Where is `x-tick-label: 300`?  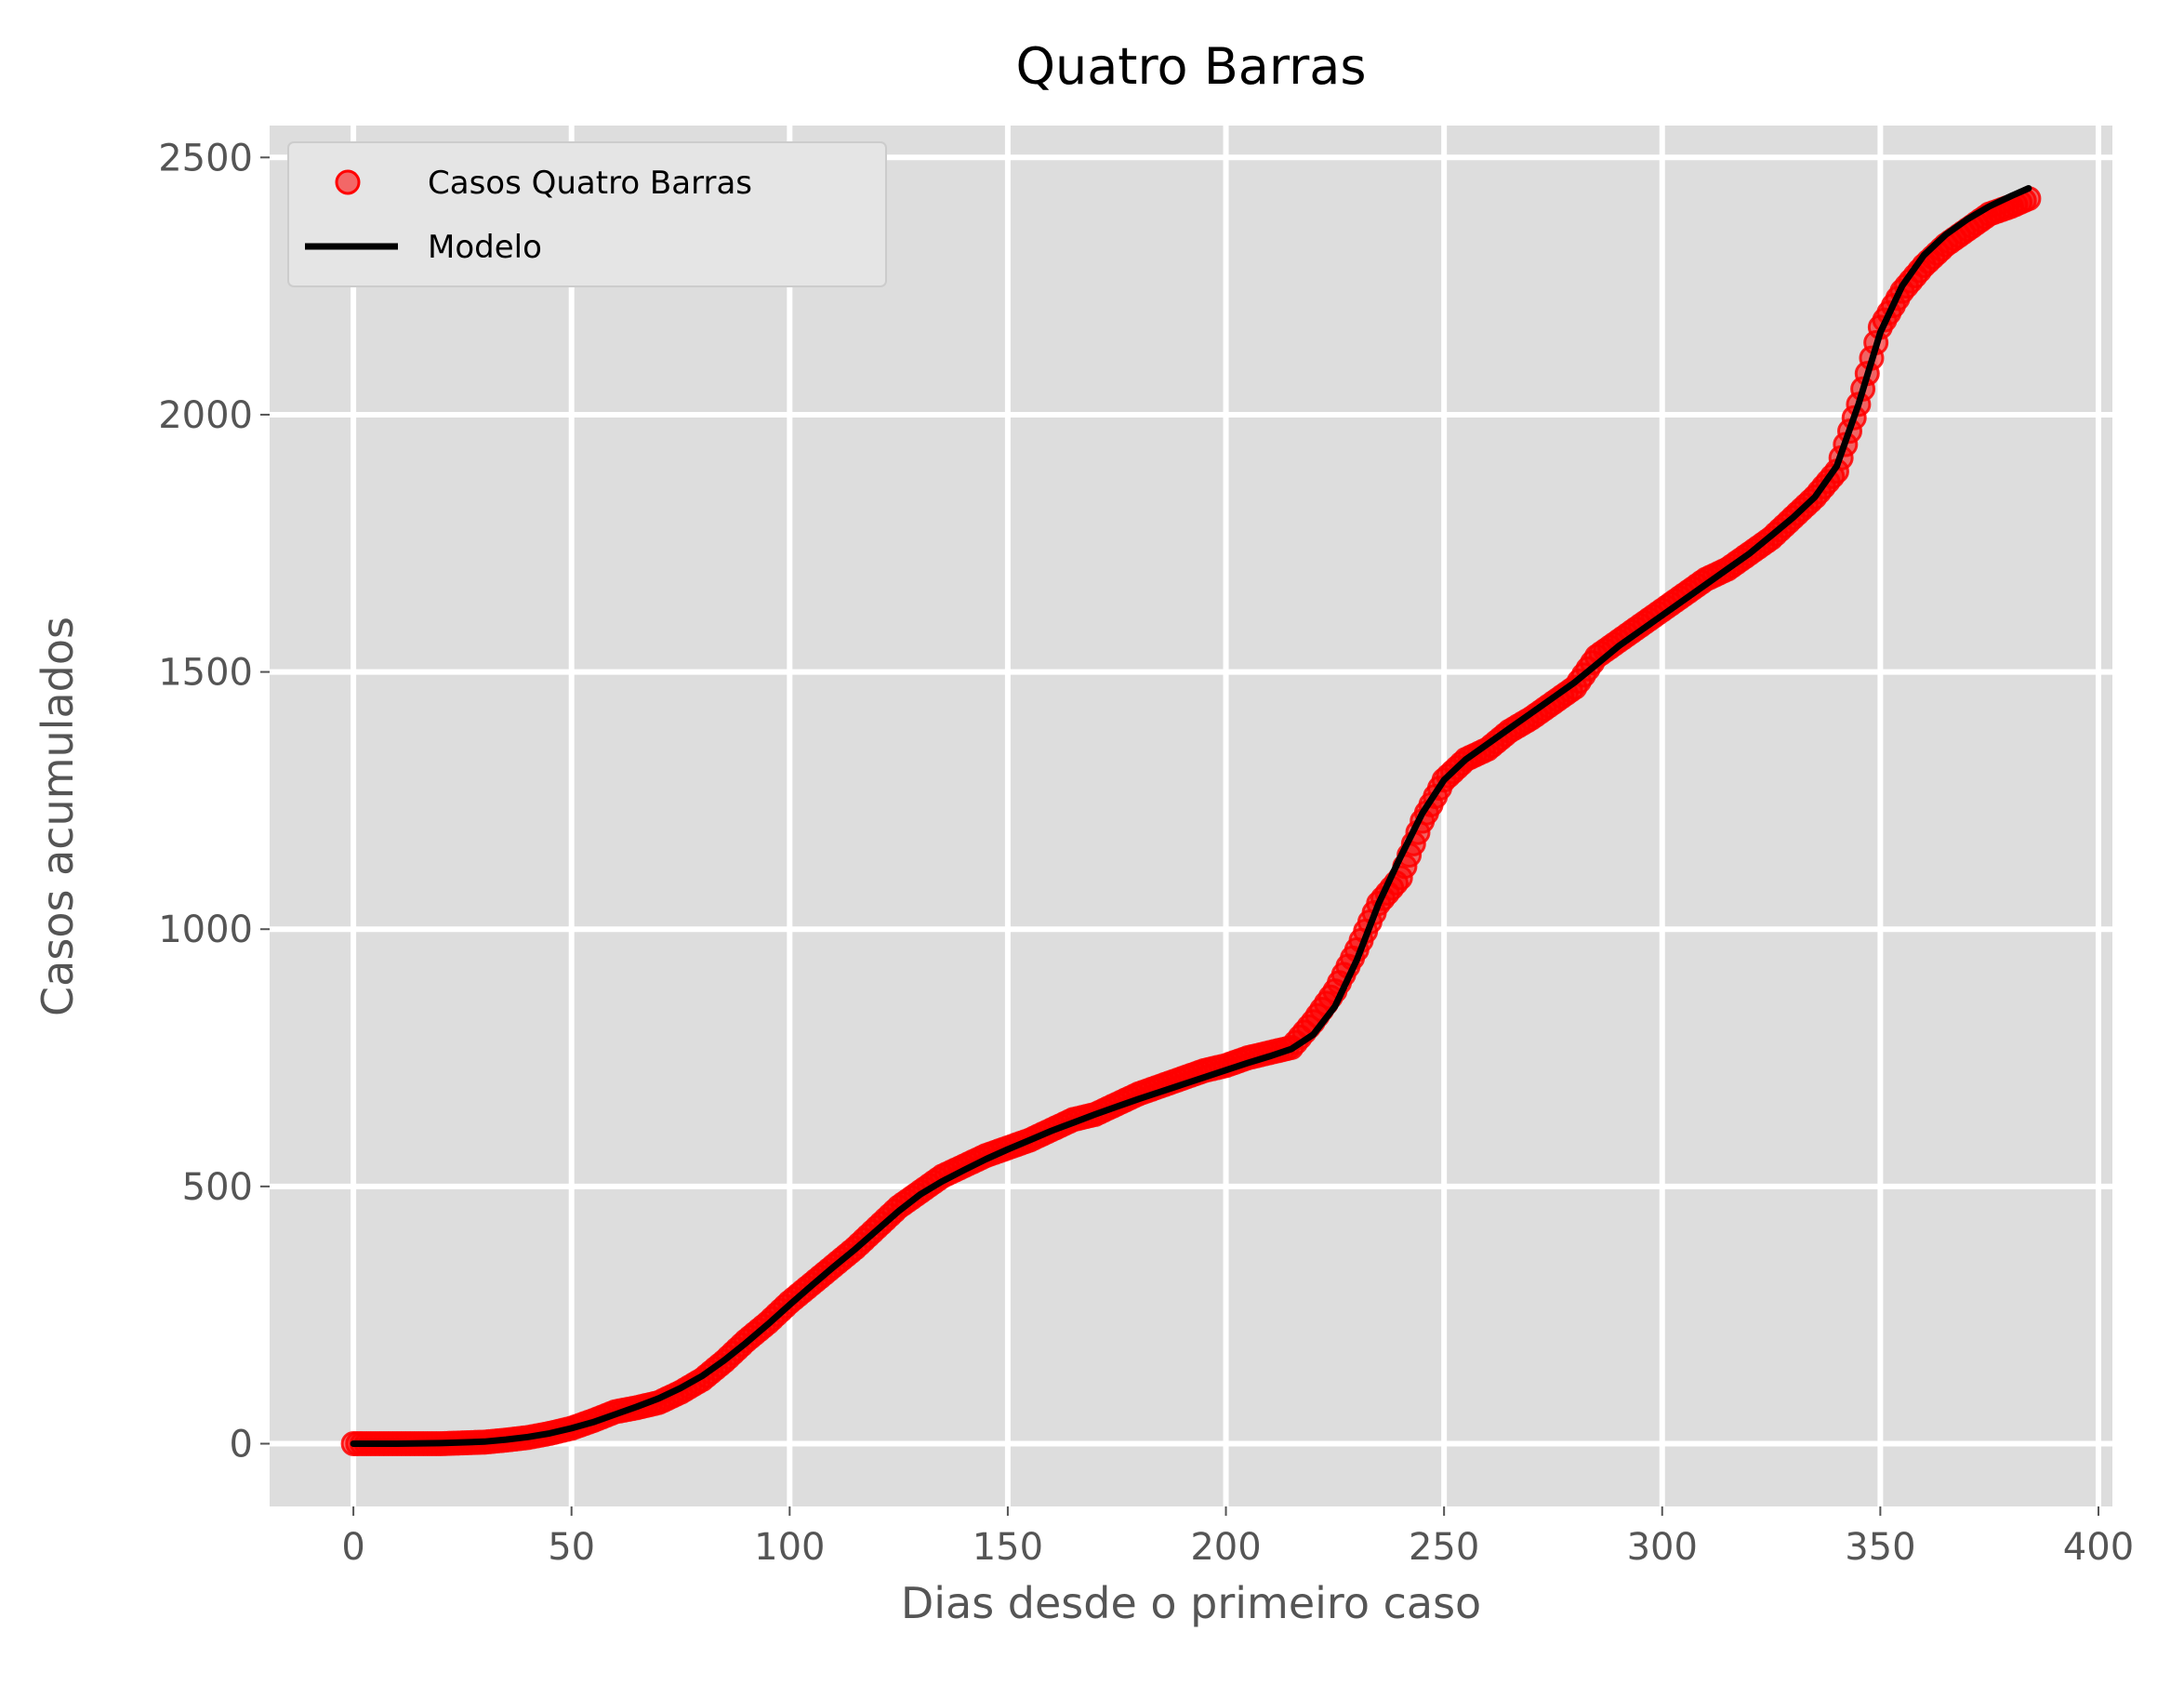 x-tick-label: 300 is located at coordinates (1662, 1548).